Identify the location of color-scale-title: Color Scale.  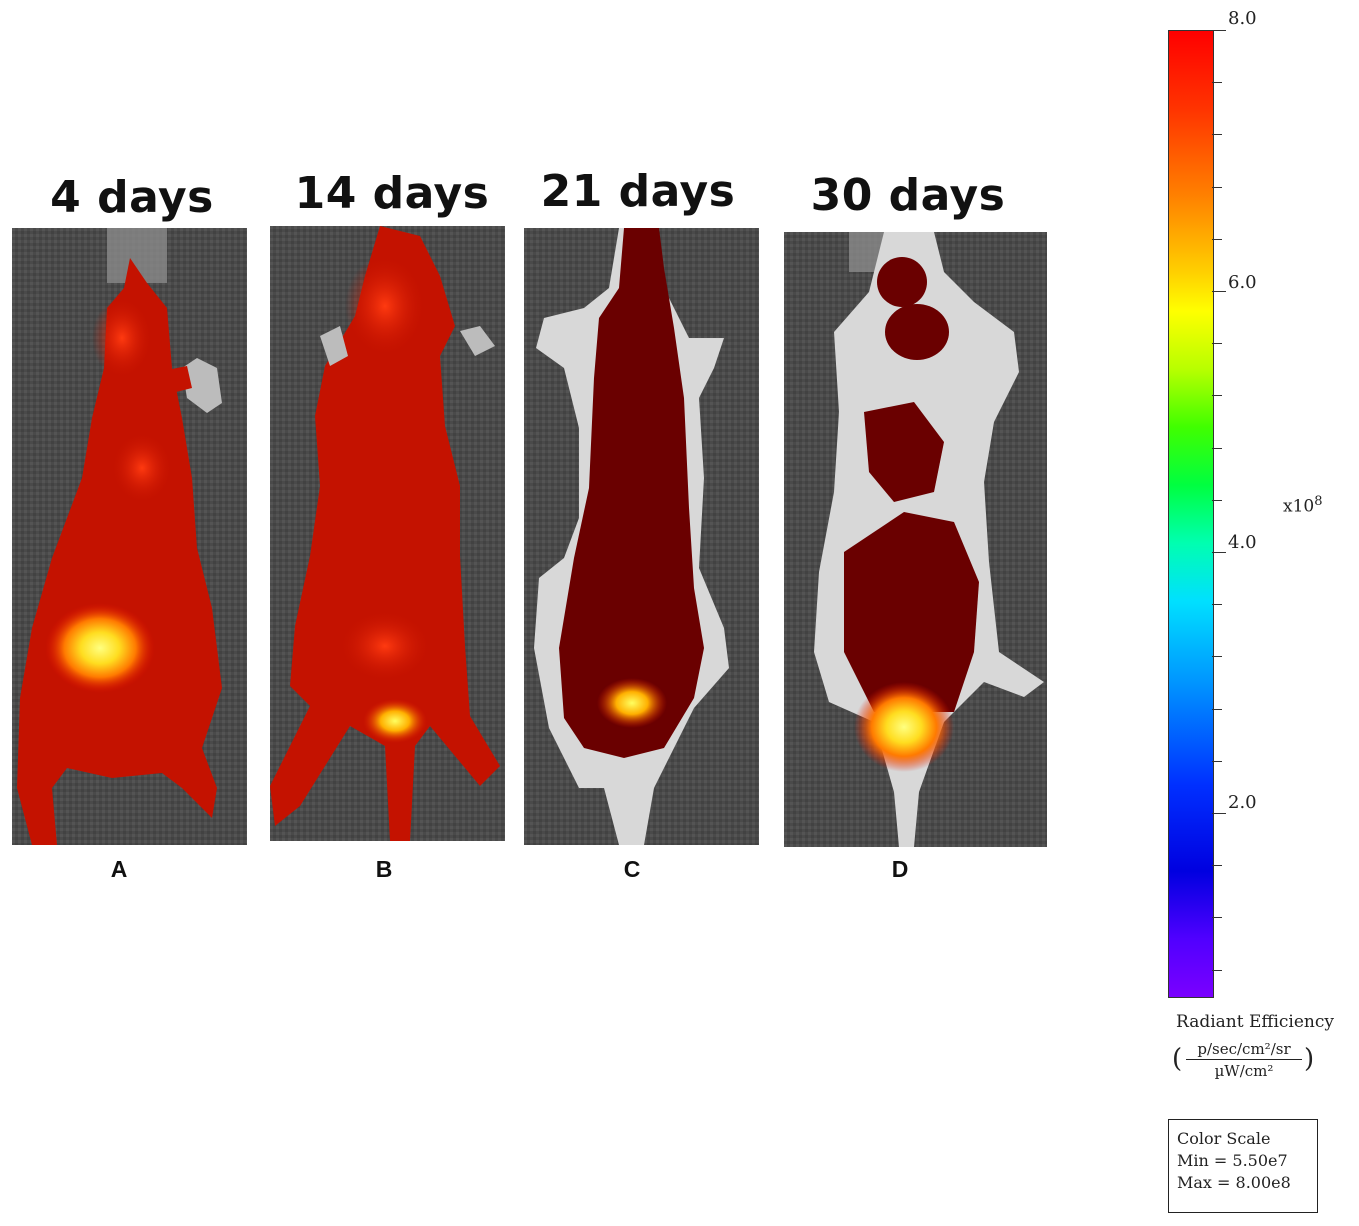
(1224, 1138).